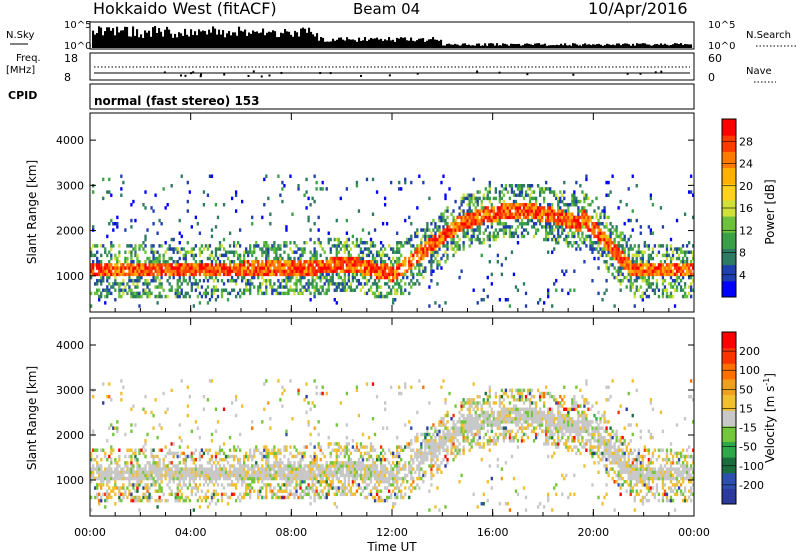  I want to click on freq-dot, so click(573, 74).